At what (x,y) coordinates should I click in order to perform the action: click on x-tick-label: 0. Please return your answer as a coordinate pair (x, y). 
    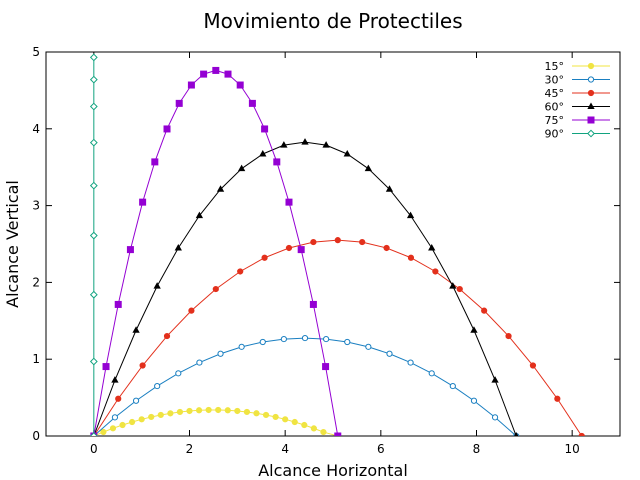
    Looking at the image, I should click on (94, 449).